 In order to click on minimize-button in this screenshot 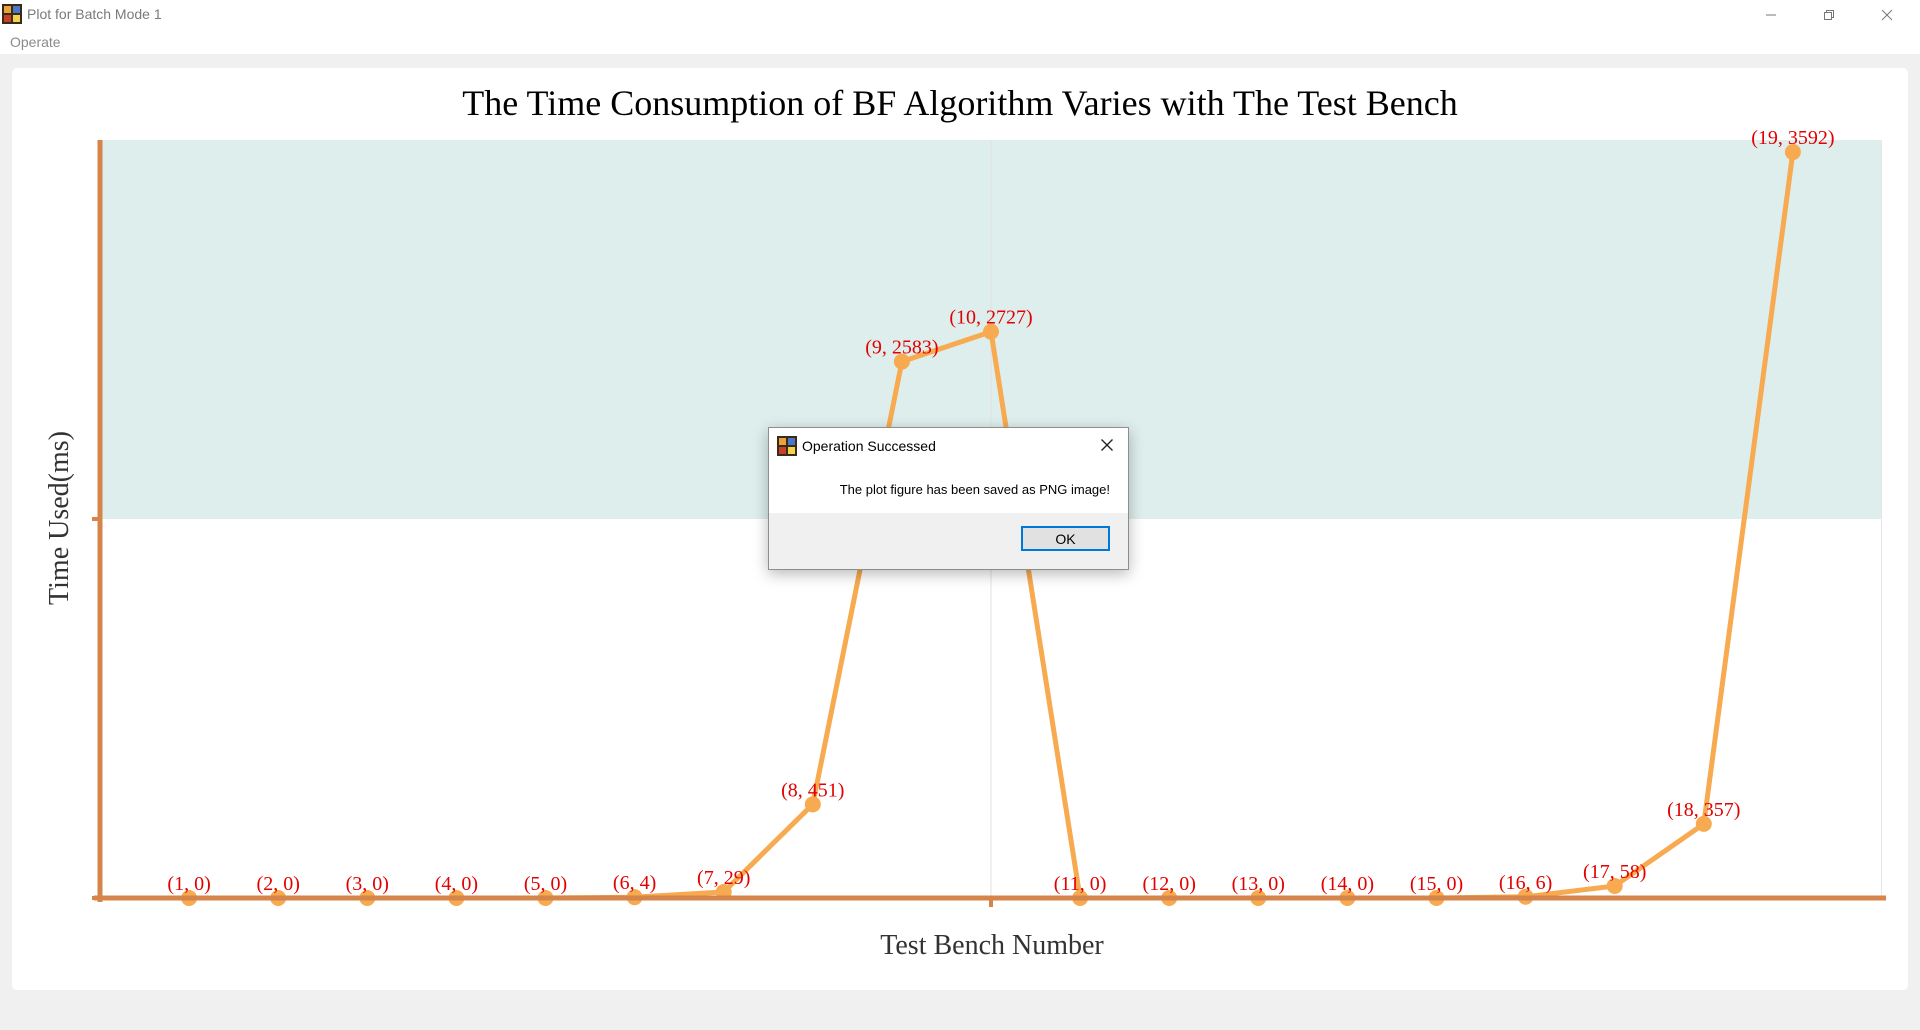, I will do `click(1771, 15)`.